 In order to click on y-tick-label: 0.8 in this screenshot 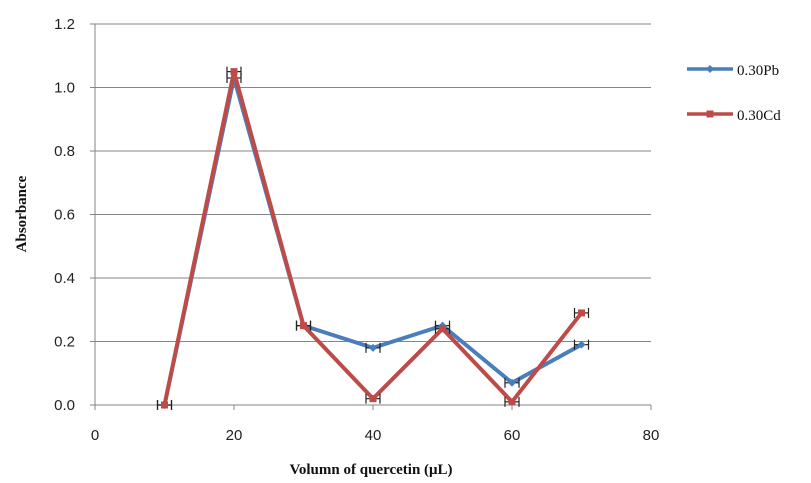, I will do `click(64, 151)`.